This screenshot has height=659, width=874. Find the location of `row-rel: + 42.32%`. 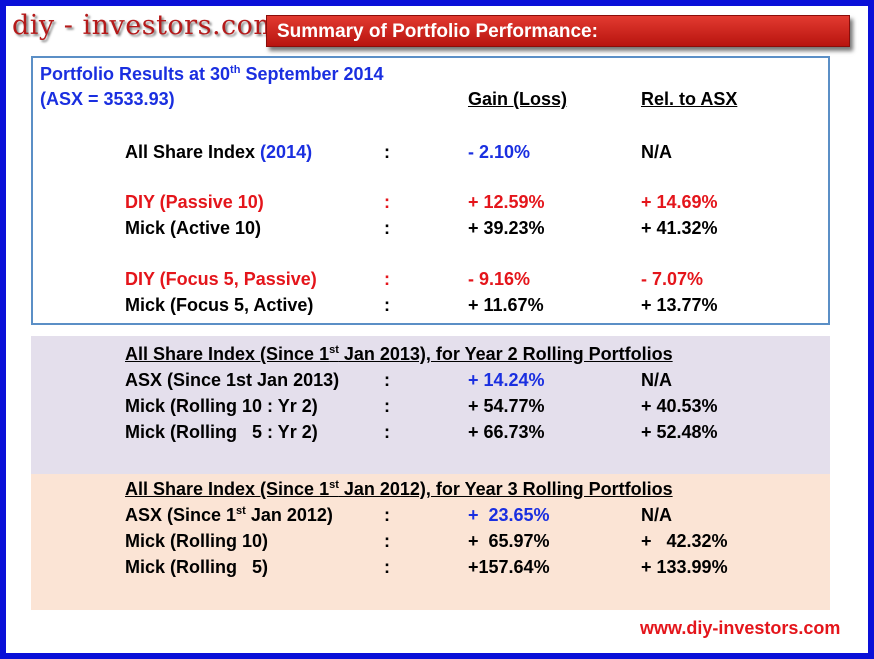

row-rel: + 42.32% is located at coordinates (684, 541).